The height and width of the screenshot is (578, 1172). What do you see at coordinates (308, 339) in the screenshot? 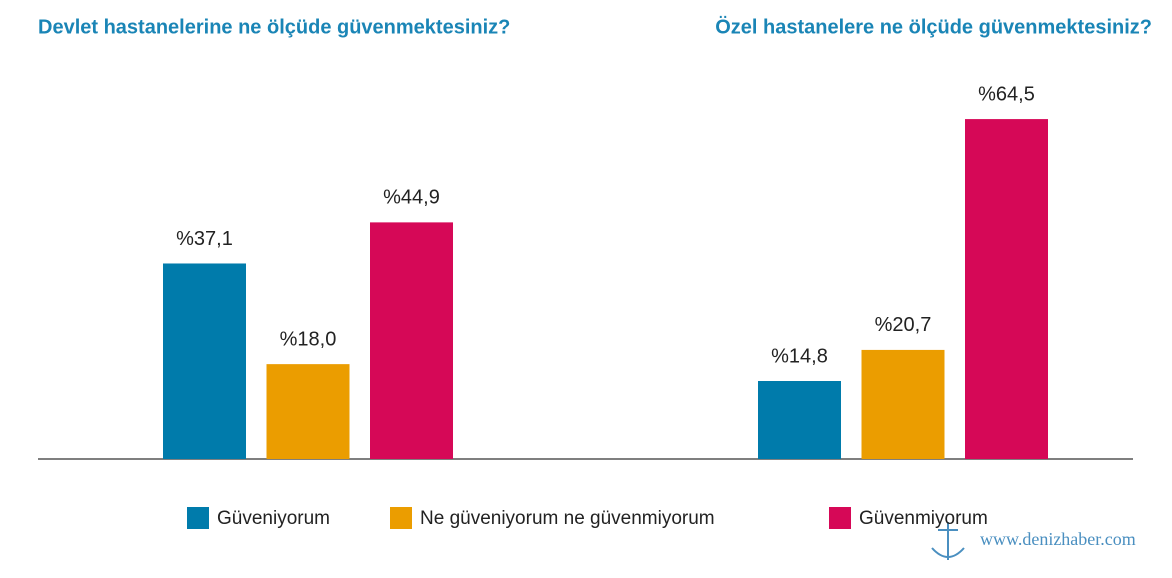
I see `value-label: %18,0` at bounding box center [308, 339].